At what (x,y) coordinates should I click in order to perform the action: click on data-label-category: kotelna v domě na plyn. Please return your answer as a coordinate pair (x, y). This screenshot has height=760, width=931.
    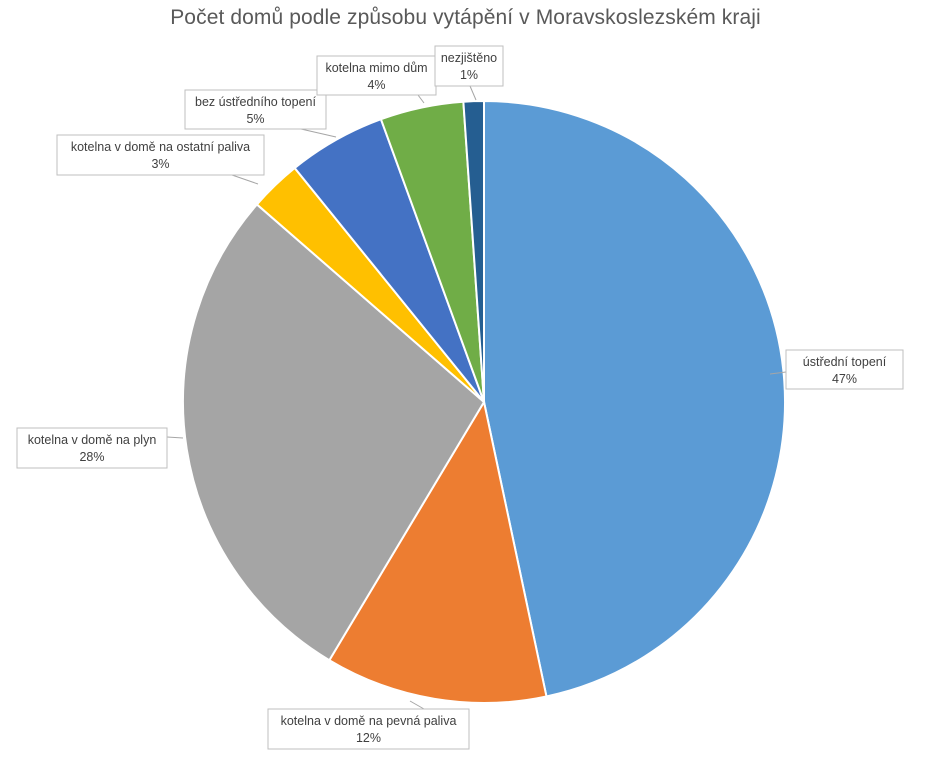
    Looking at the image, I should click on (92, 440).